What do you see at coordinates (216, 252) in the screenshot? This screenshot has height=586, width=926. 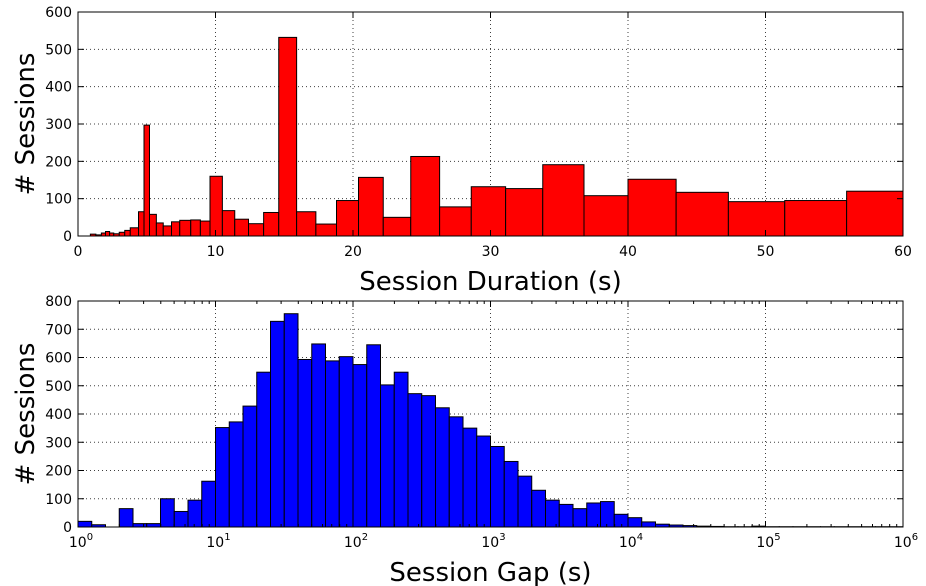 I see `duration-xtick-label: 10` at bounding box center [216, 252].